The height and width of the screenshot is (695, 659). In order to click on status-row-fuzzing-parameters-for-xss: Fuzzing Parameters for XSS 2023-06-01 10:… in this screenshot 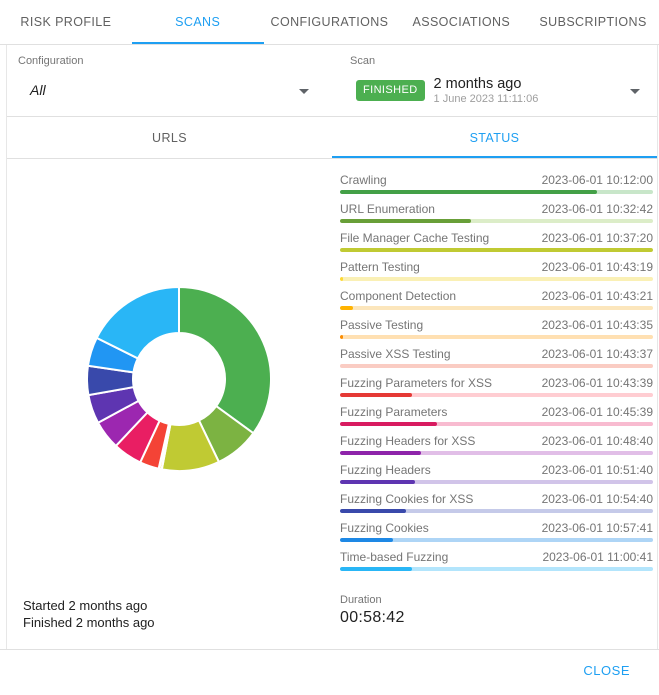, I will do `click(496, 386)`.